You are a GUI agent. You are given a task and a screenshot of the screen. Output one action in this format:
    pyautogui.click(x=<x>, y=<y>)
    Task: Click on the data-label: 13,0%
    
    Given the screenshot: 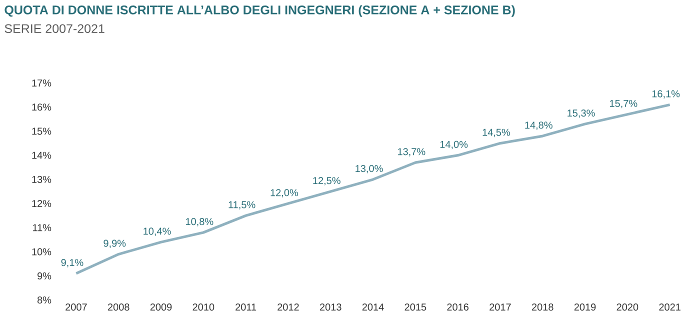 What is the action you would take?
    pyautogui.click(x=369, y=169)
    